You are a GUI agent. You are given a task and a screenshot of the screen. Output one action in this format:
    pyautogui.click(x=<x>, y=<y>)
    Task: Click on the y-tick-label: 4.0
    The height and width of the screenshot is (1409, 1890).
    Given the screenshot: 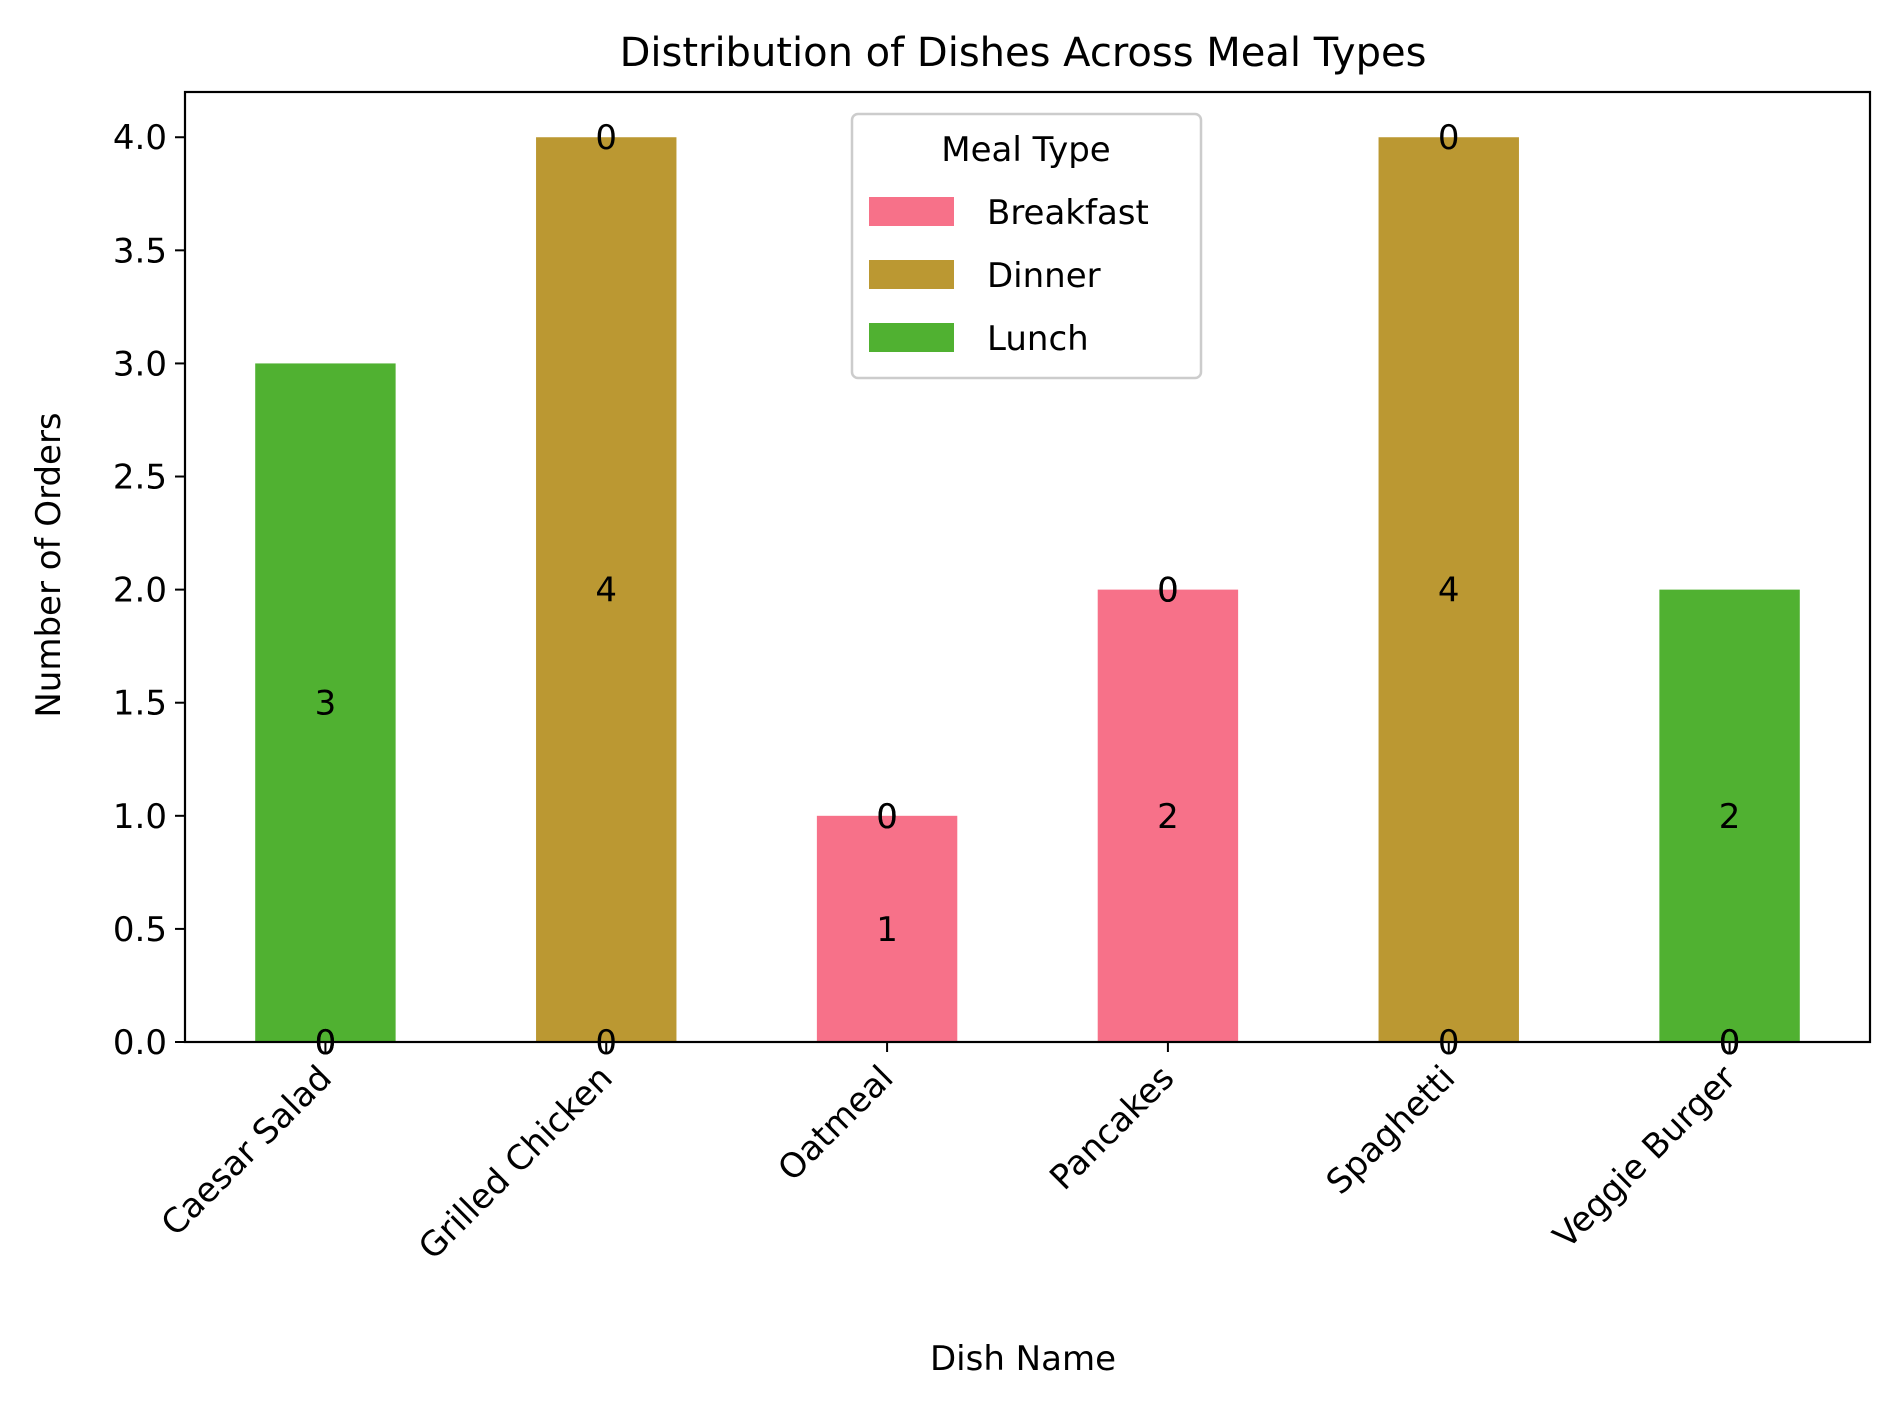 What is the action you would take?
    pyautogui.click(x=140, y=138)
    